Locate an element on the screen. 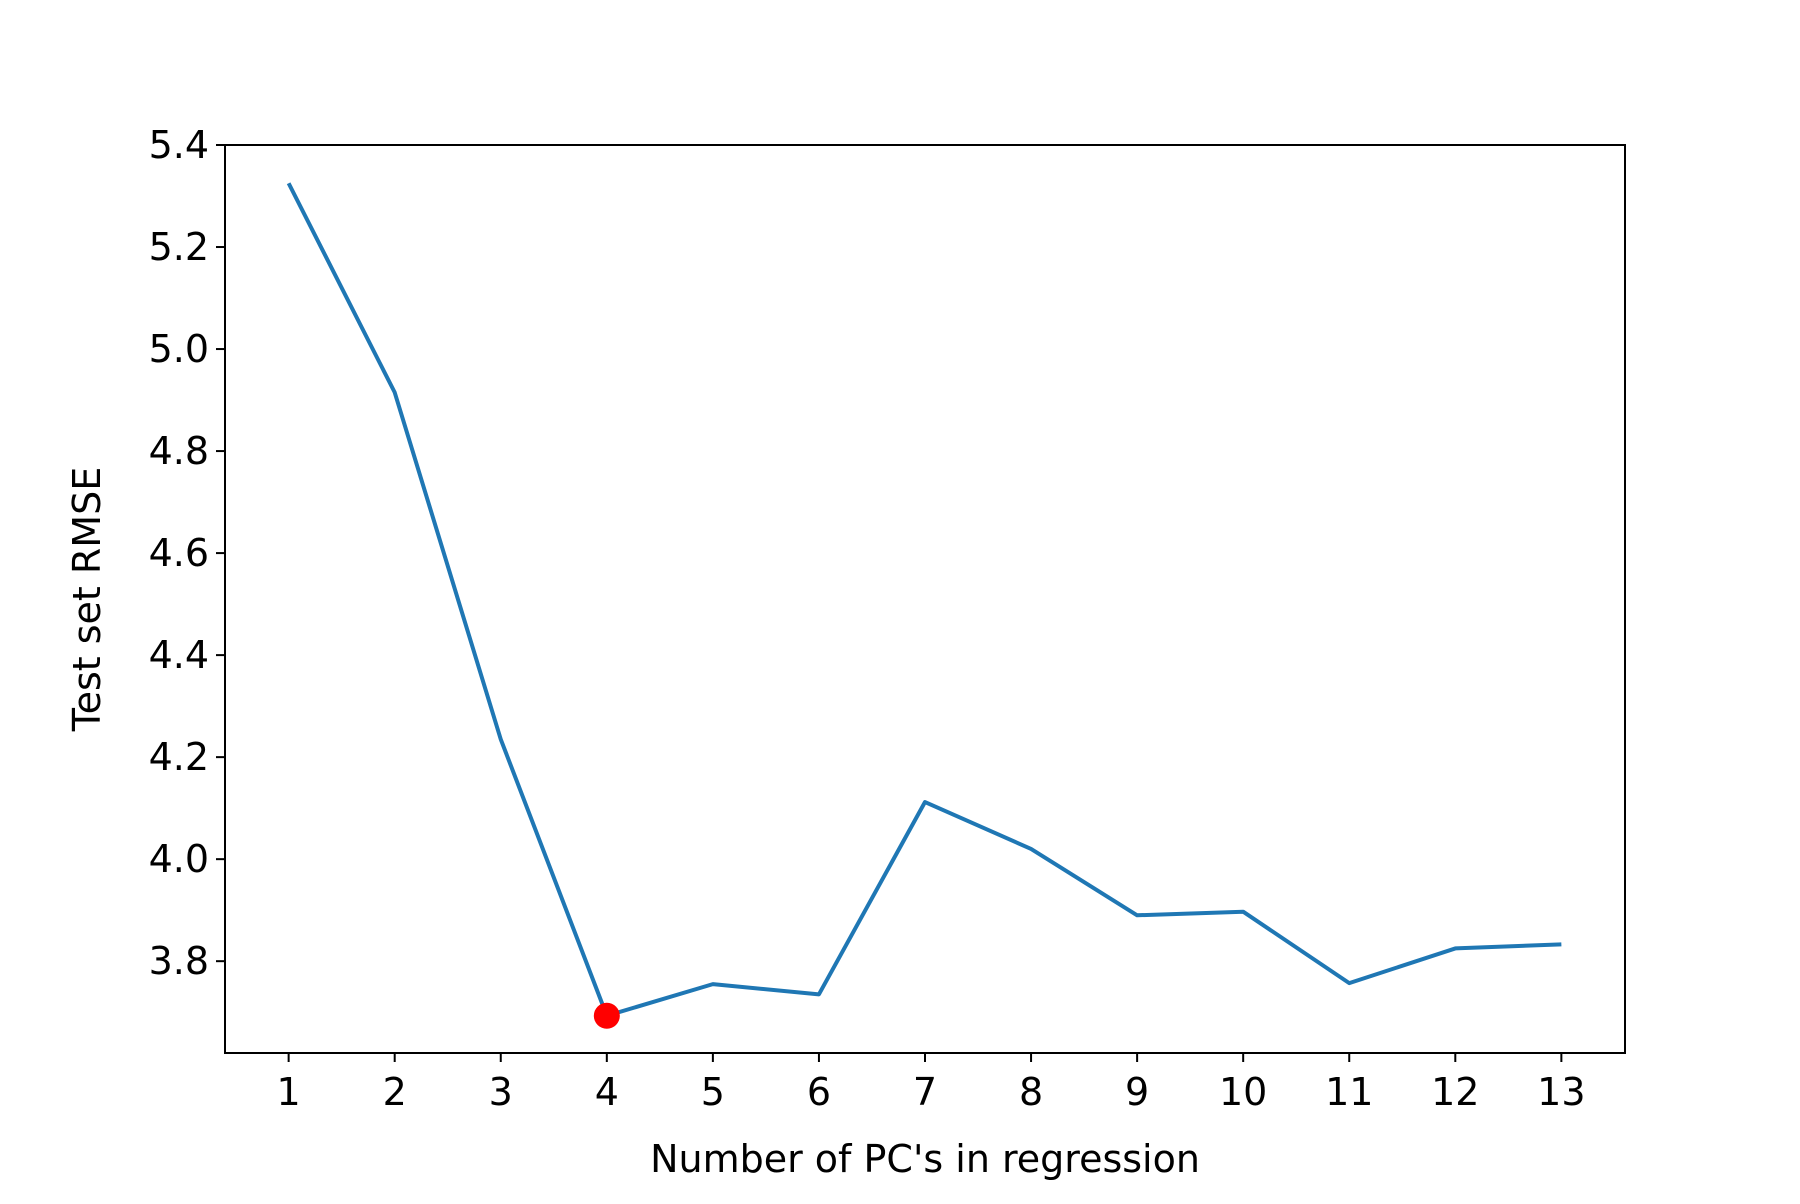  x-tick-label: 9 is located at coordinates (1137, 1092).